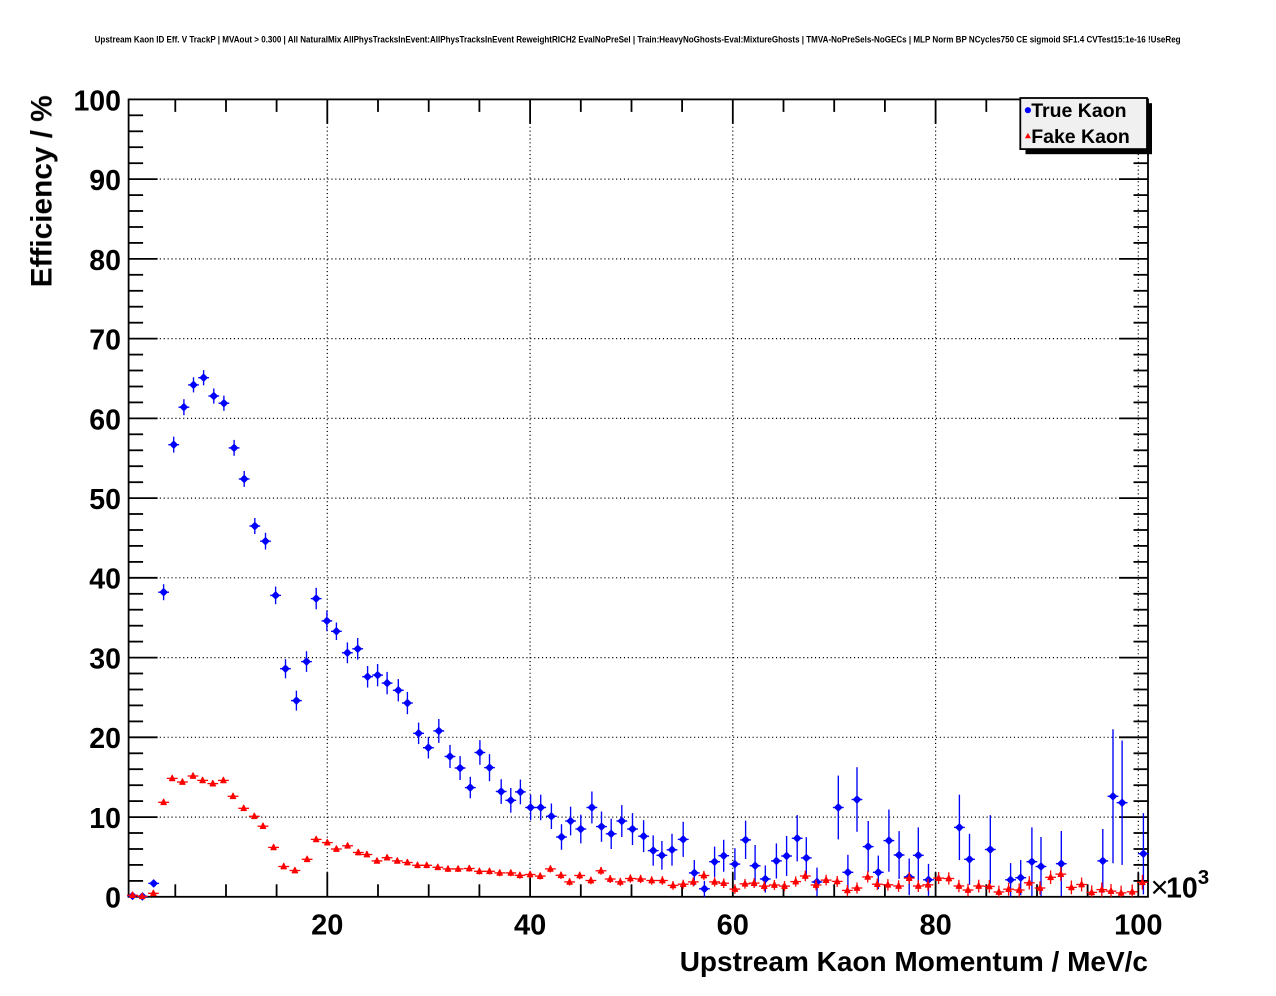  Describe the element at coordinates (42, 191) in the screenshot. I see `svg-text: Efficiency / %` at that location.